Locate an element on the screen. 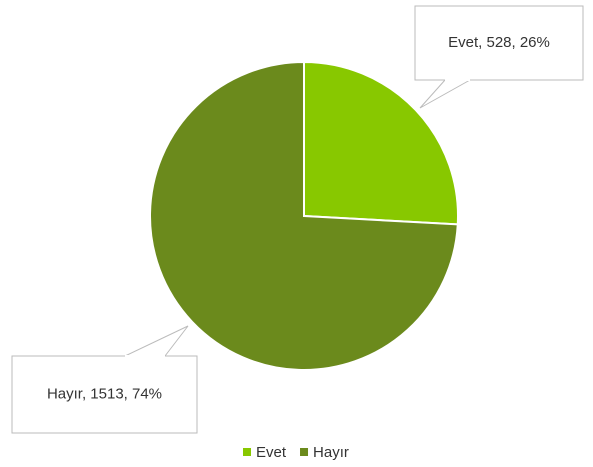 This screenshot has width=593, height=467. data-label: Hayır, 1513, 74% is located at coordinates (104, 393).